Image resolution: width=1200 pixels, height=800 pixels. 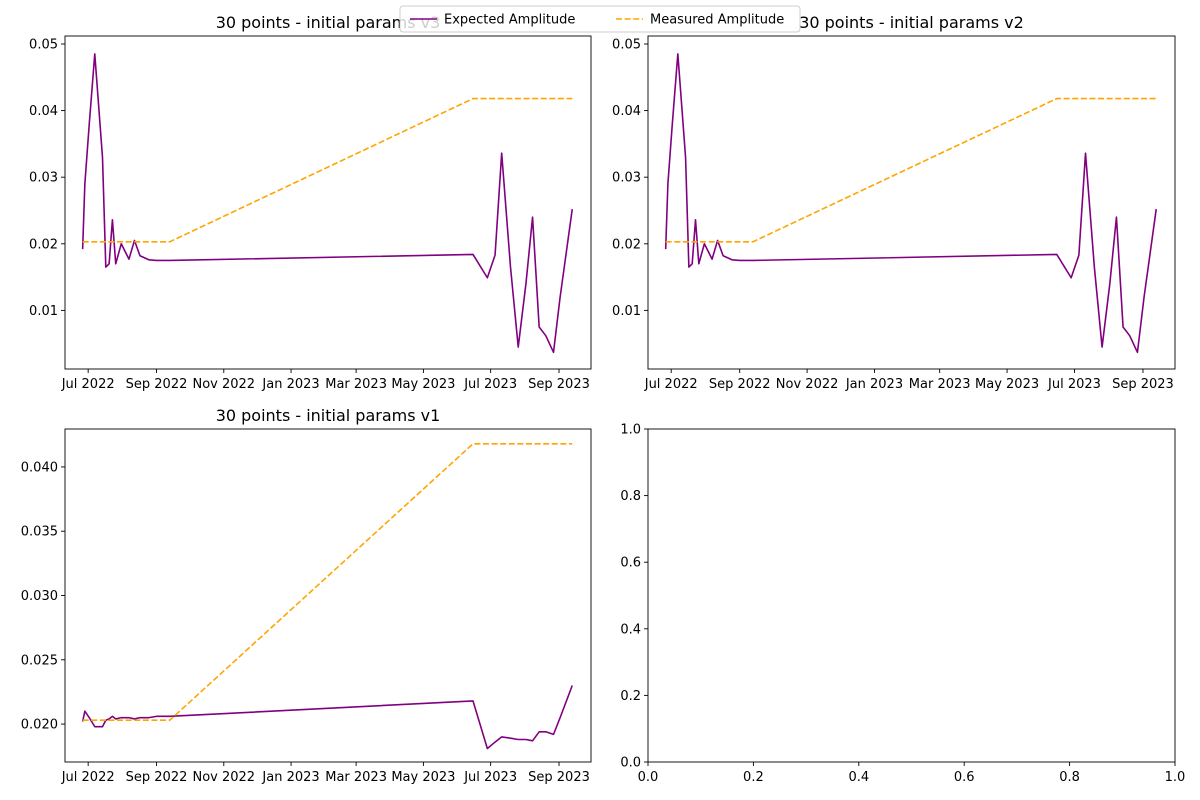 What do you see at coordinates (630, 629) in the screenshot?
I see `y-tick-label: 0.4` at bounding box center [630, 629].